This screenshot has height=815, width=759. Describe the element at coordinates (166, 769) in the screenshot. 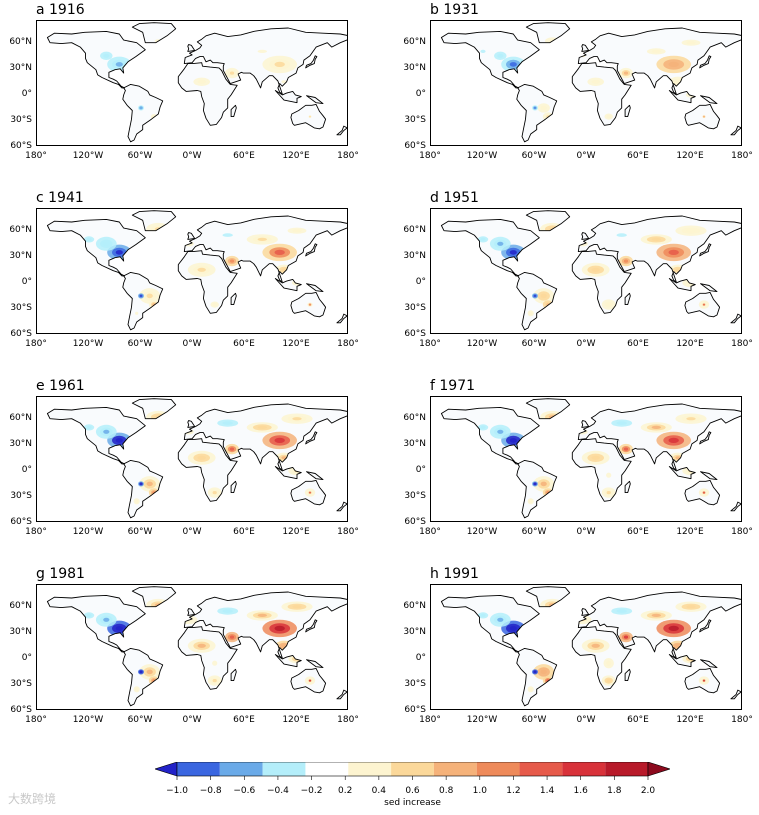

I see `colorbar-extend-min` at that location.